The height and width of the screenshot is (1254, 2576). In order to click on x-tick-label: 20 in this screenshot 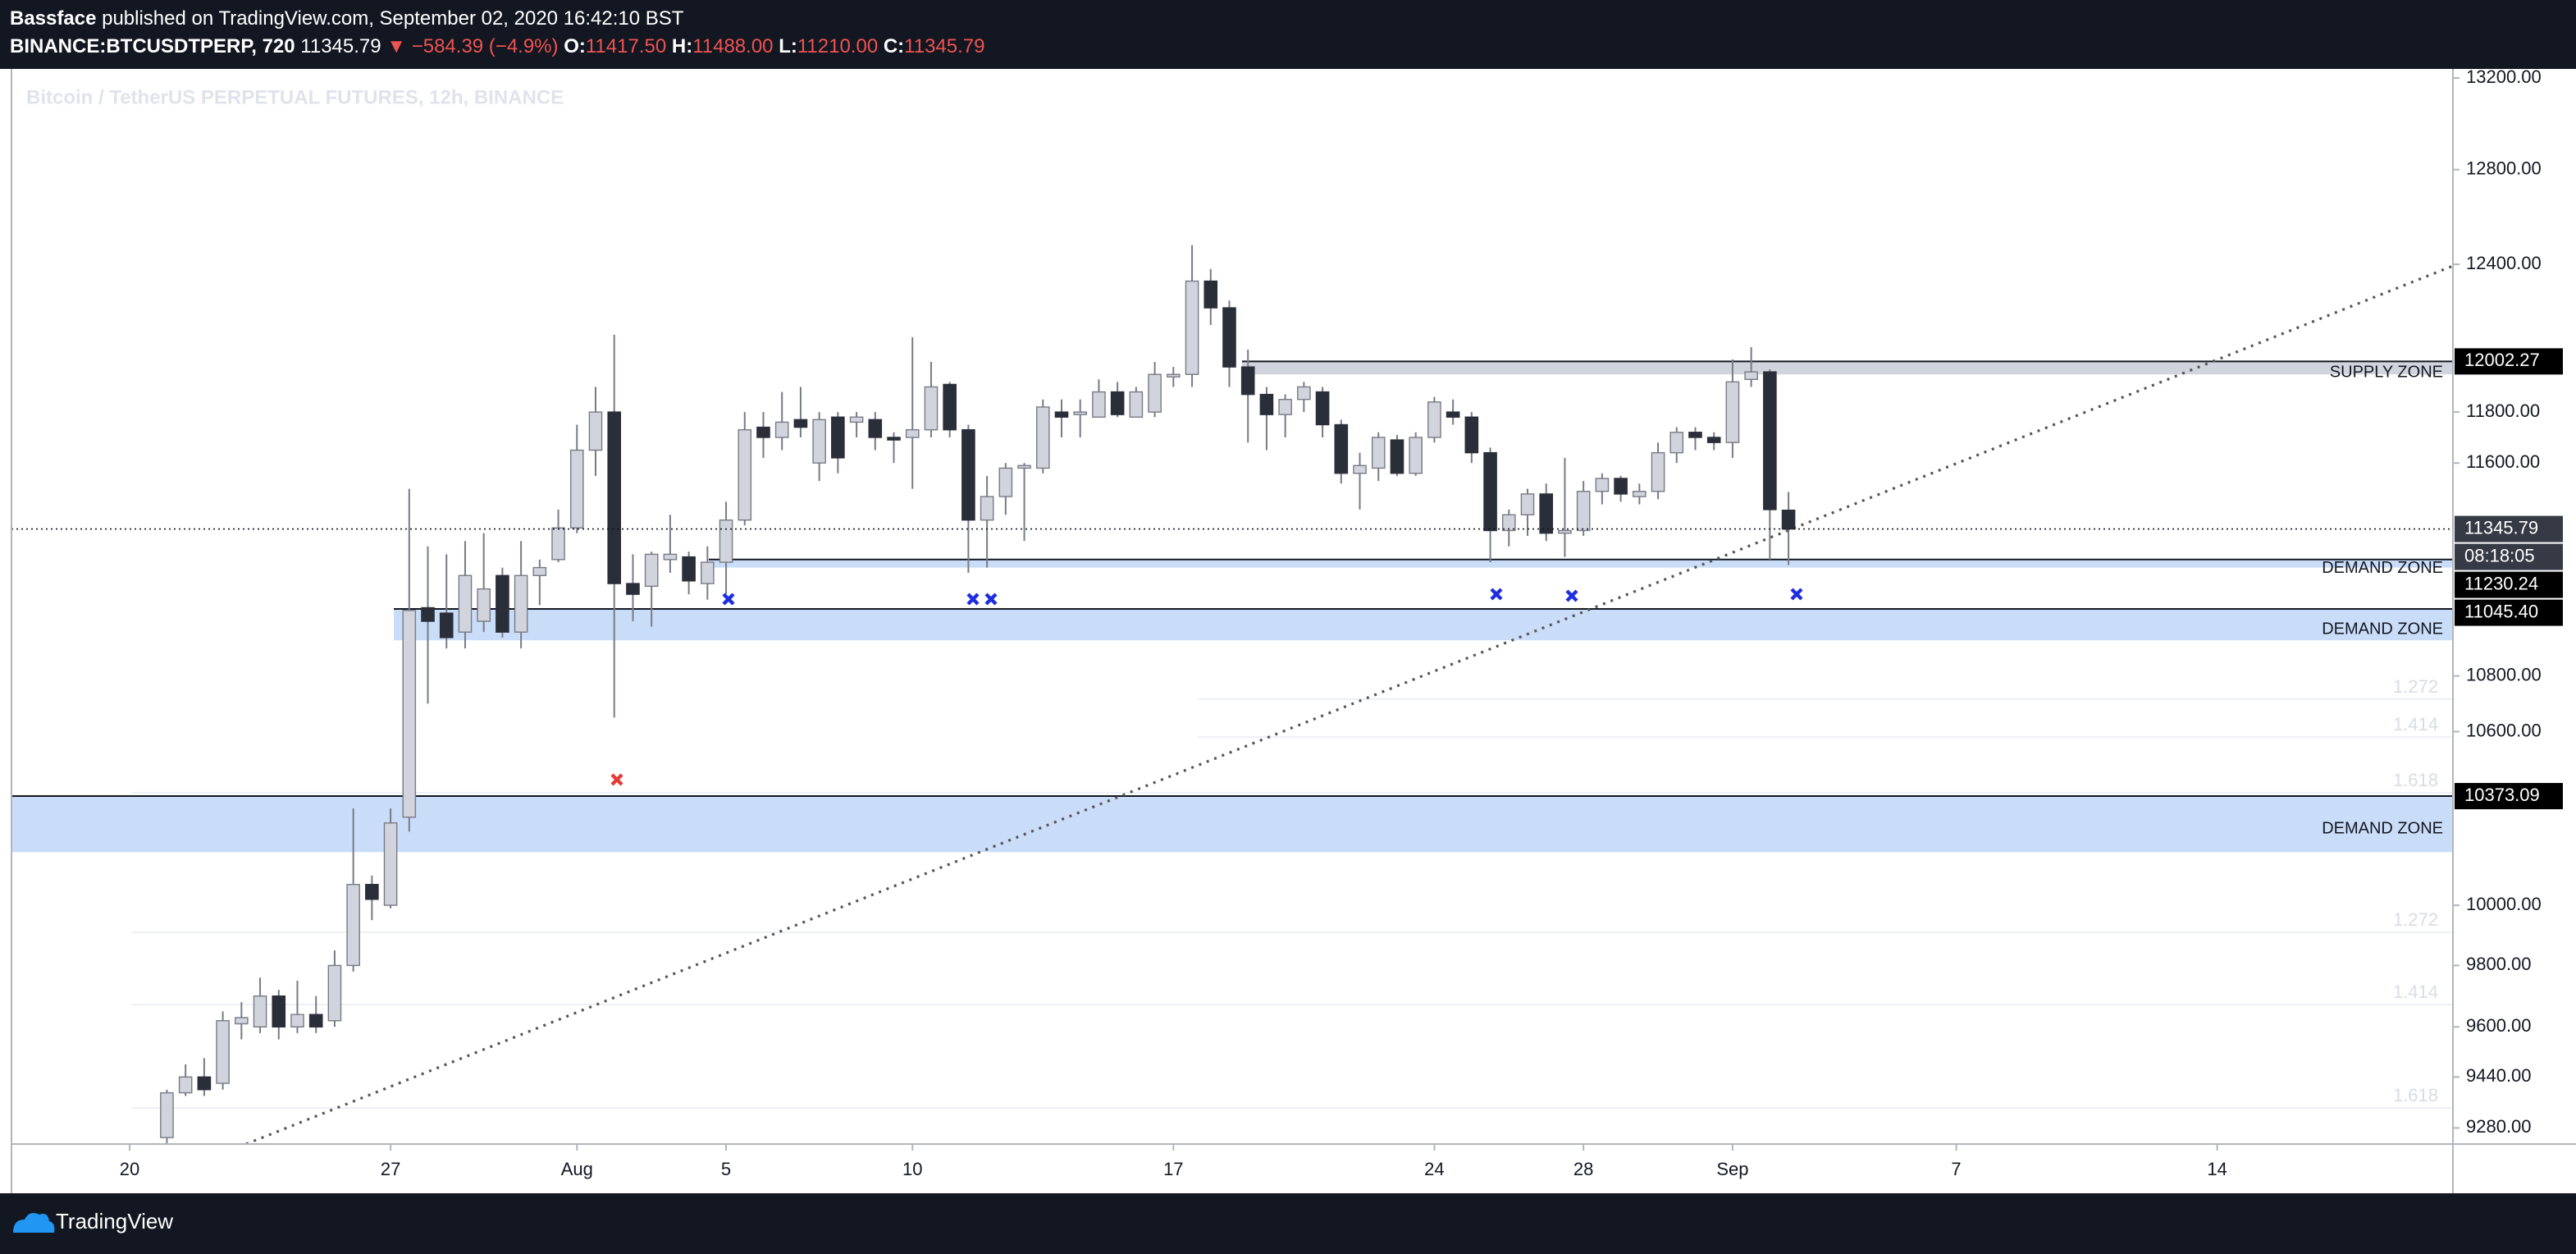, I will do `click(129, 1169)`.